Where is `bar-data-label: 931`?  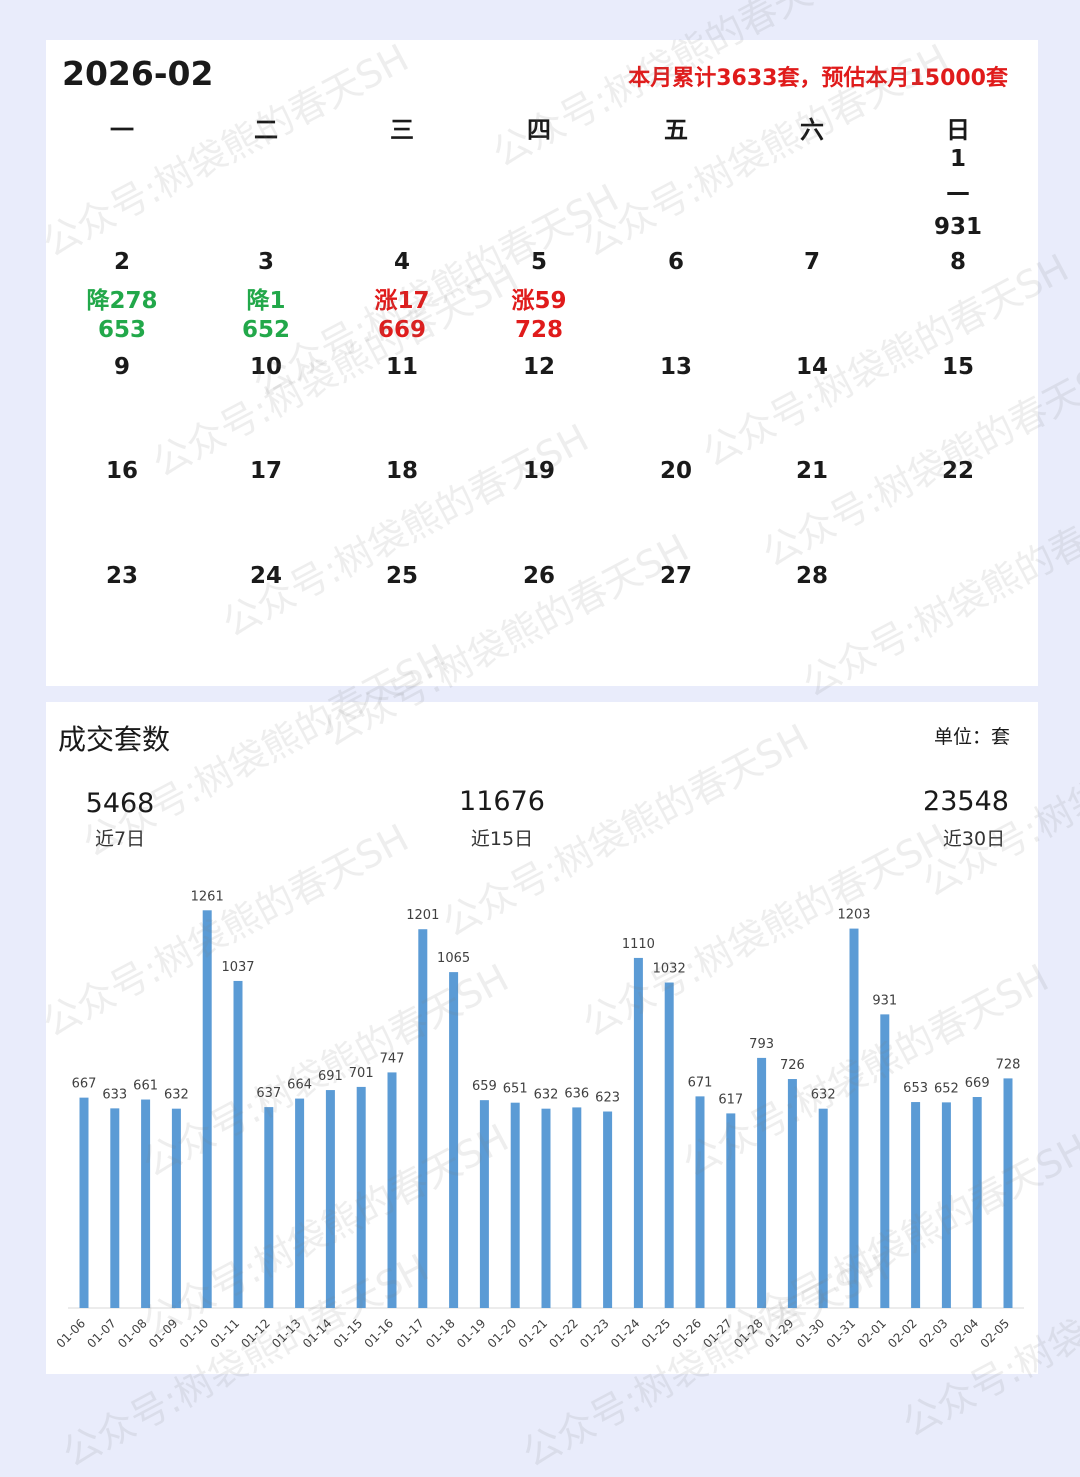 bar-data-label: 931 is located at coordinates (884, 1000).